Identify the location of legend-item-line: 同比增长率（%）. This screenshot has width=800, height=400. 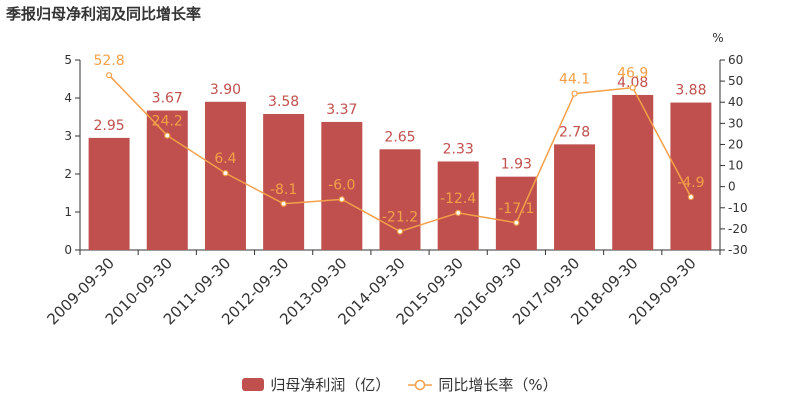
(483, 384).